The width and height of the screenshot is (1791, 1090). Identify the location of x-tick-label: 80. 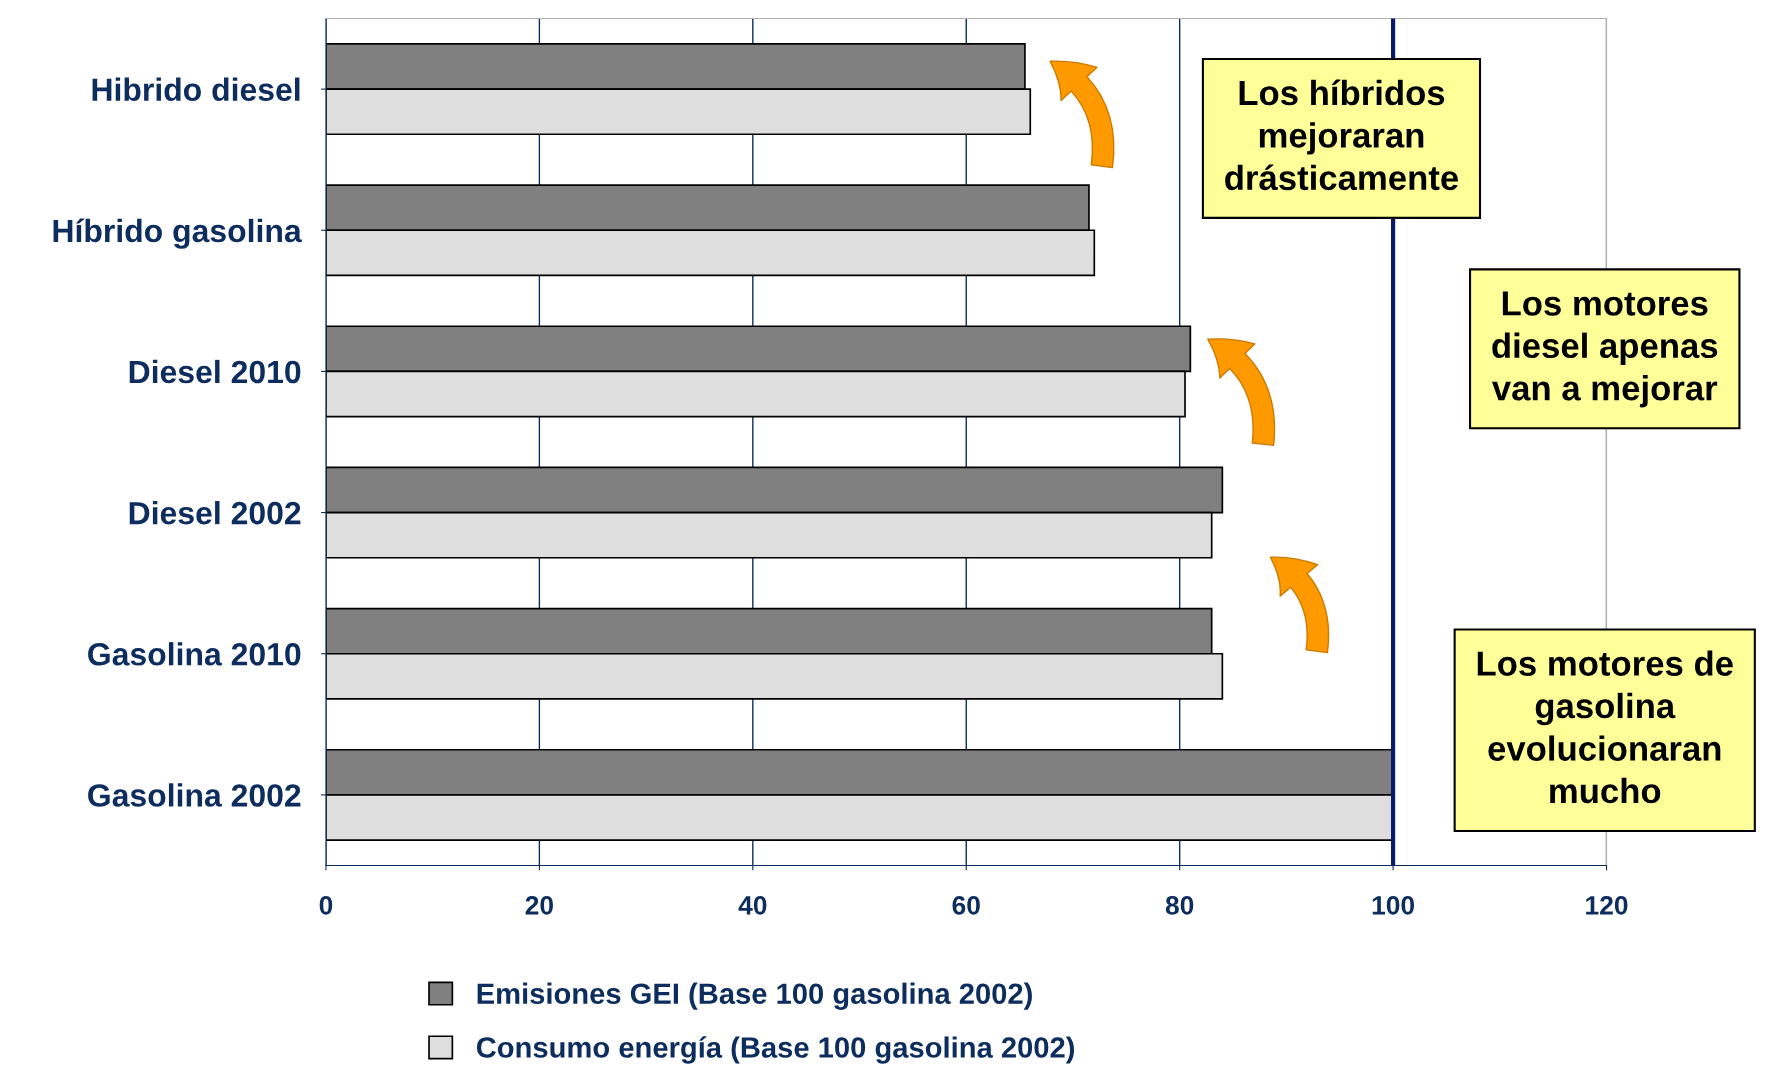
(1179, 905).